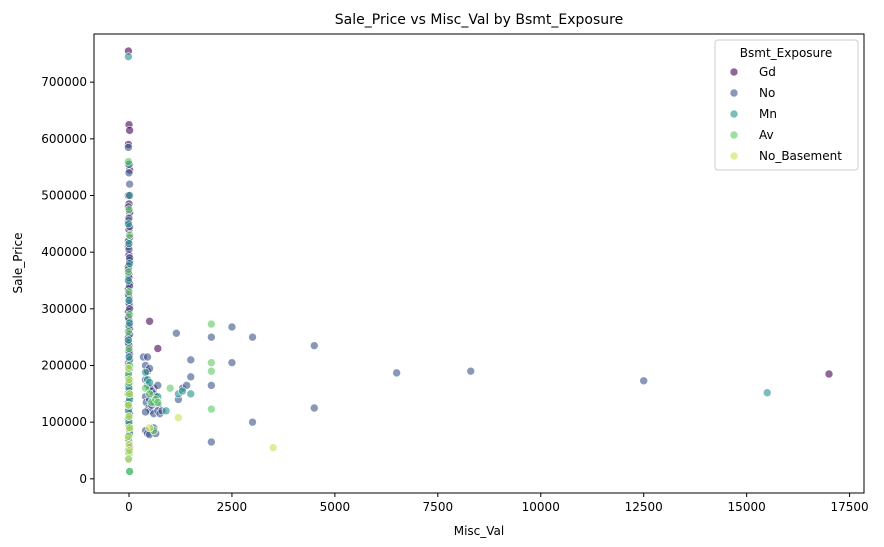 Image resolution: width=884 pixels, height=547 pixels. I want to click on legend-label: No, so click(767, 93).